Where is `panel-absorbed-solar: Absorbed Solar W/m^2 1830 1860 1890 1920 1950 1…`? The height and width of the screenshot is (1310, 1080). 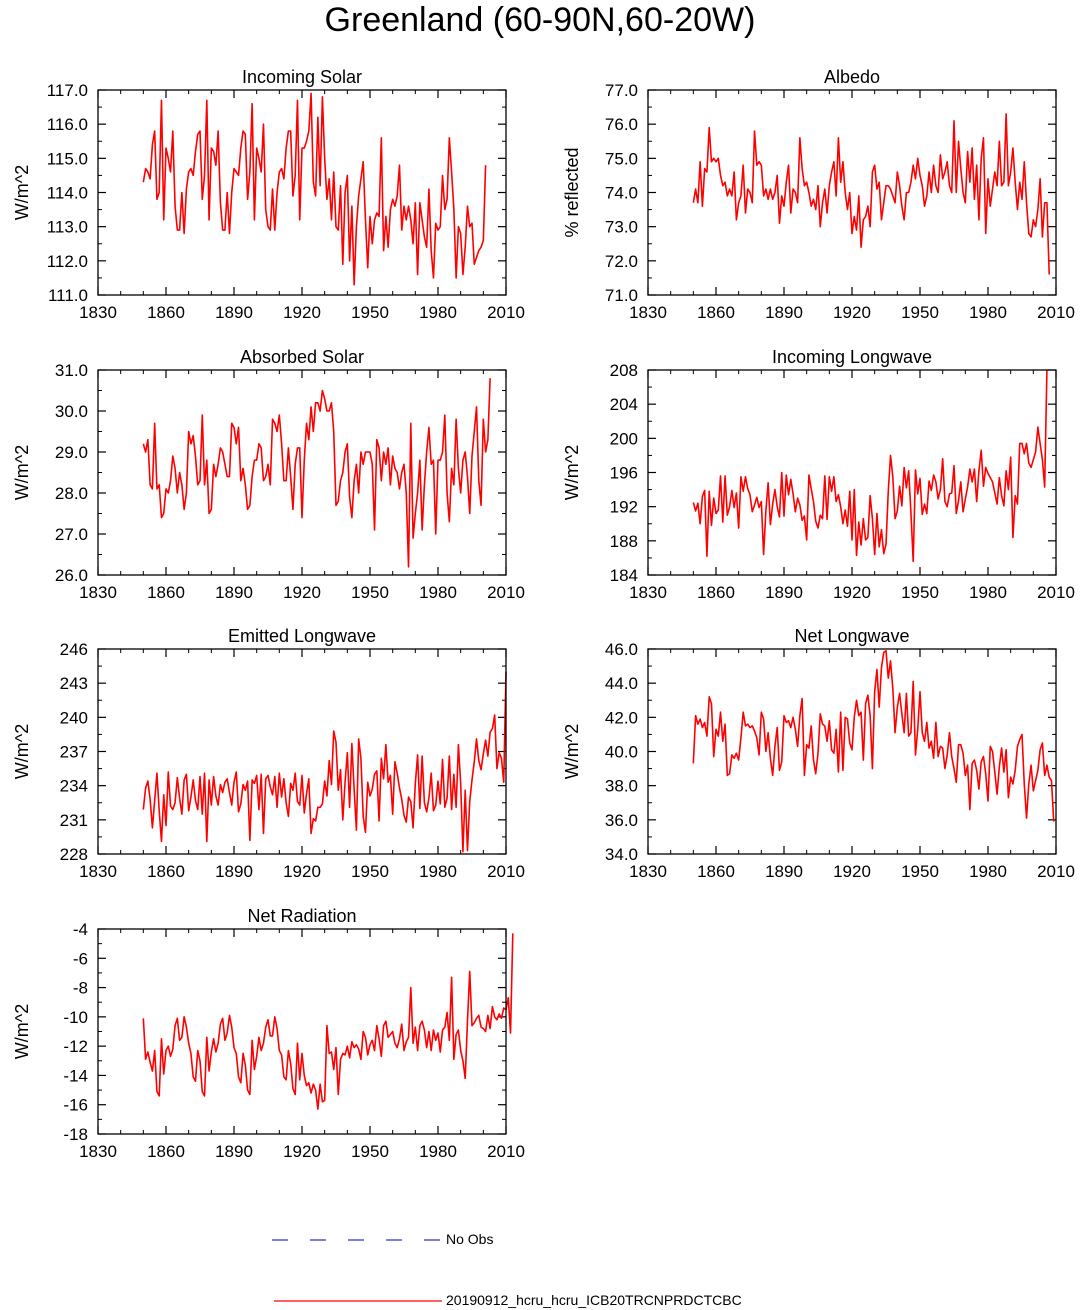 panel-absorbed-solar: Absorbed Solar W/m^2 1830 1860 1890 1920 1950 1… is located at coordinates (268, 474).